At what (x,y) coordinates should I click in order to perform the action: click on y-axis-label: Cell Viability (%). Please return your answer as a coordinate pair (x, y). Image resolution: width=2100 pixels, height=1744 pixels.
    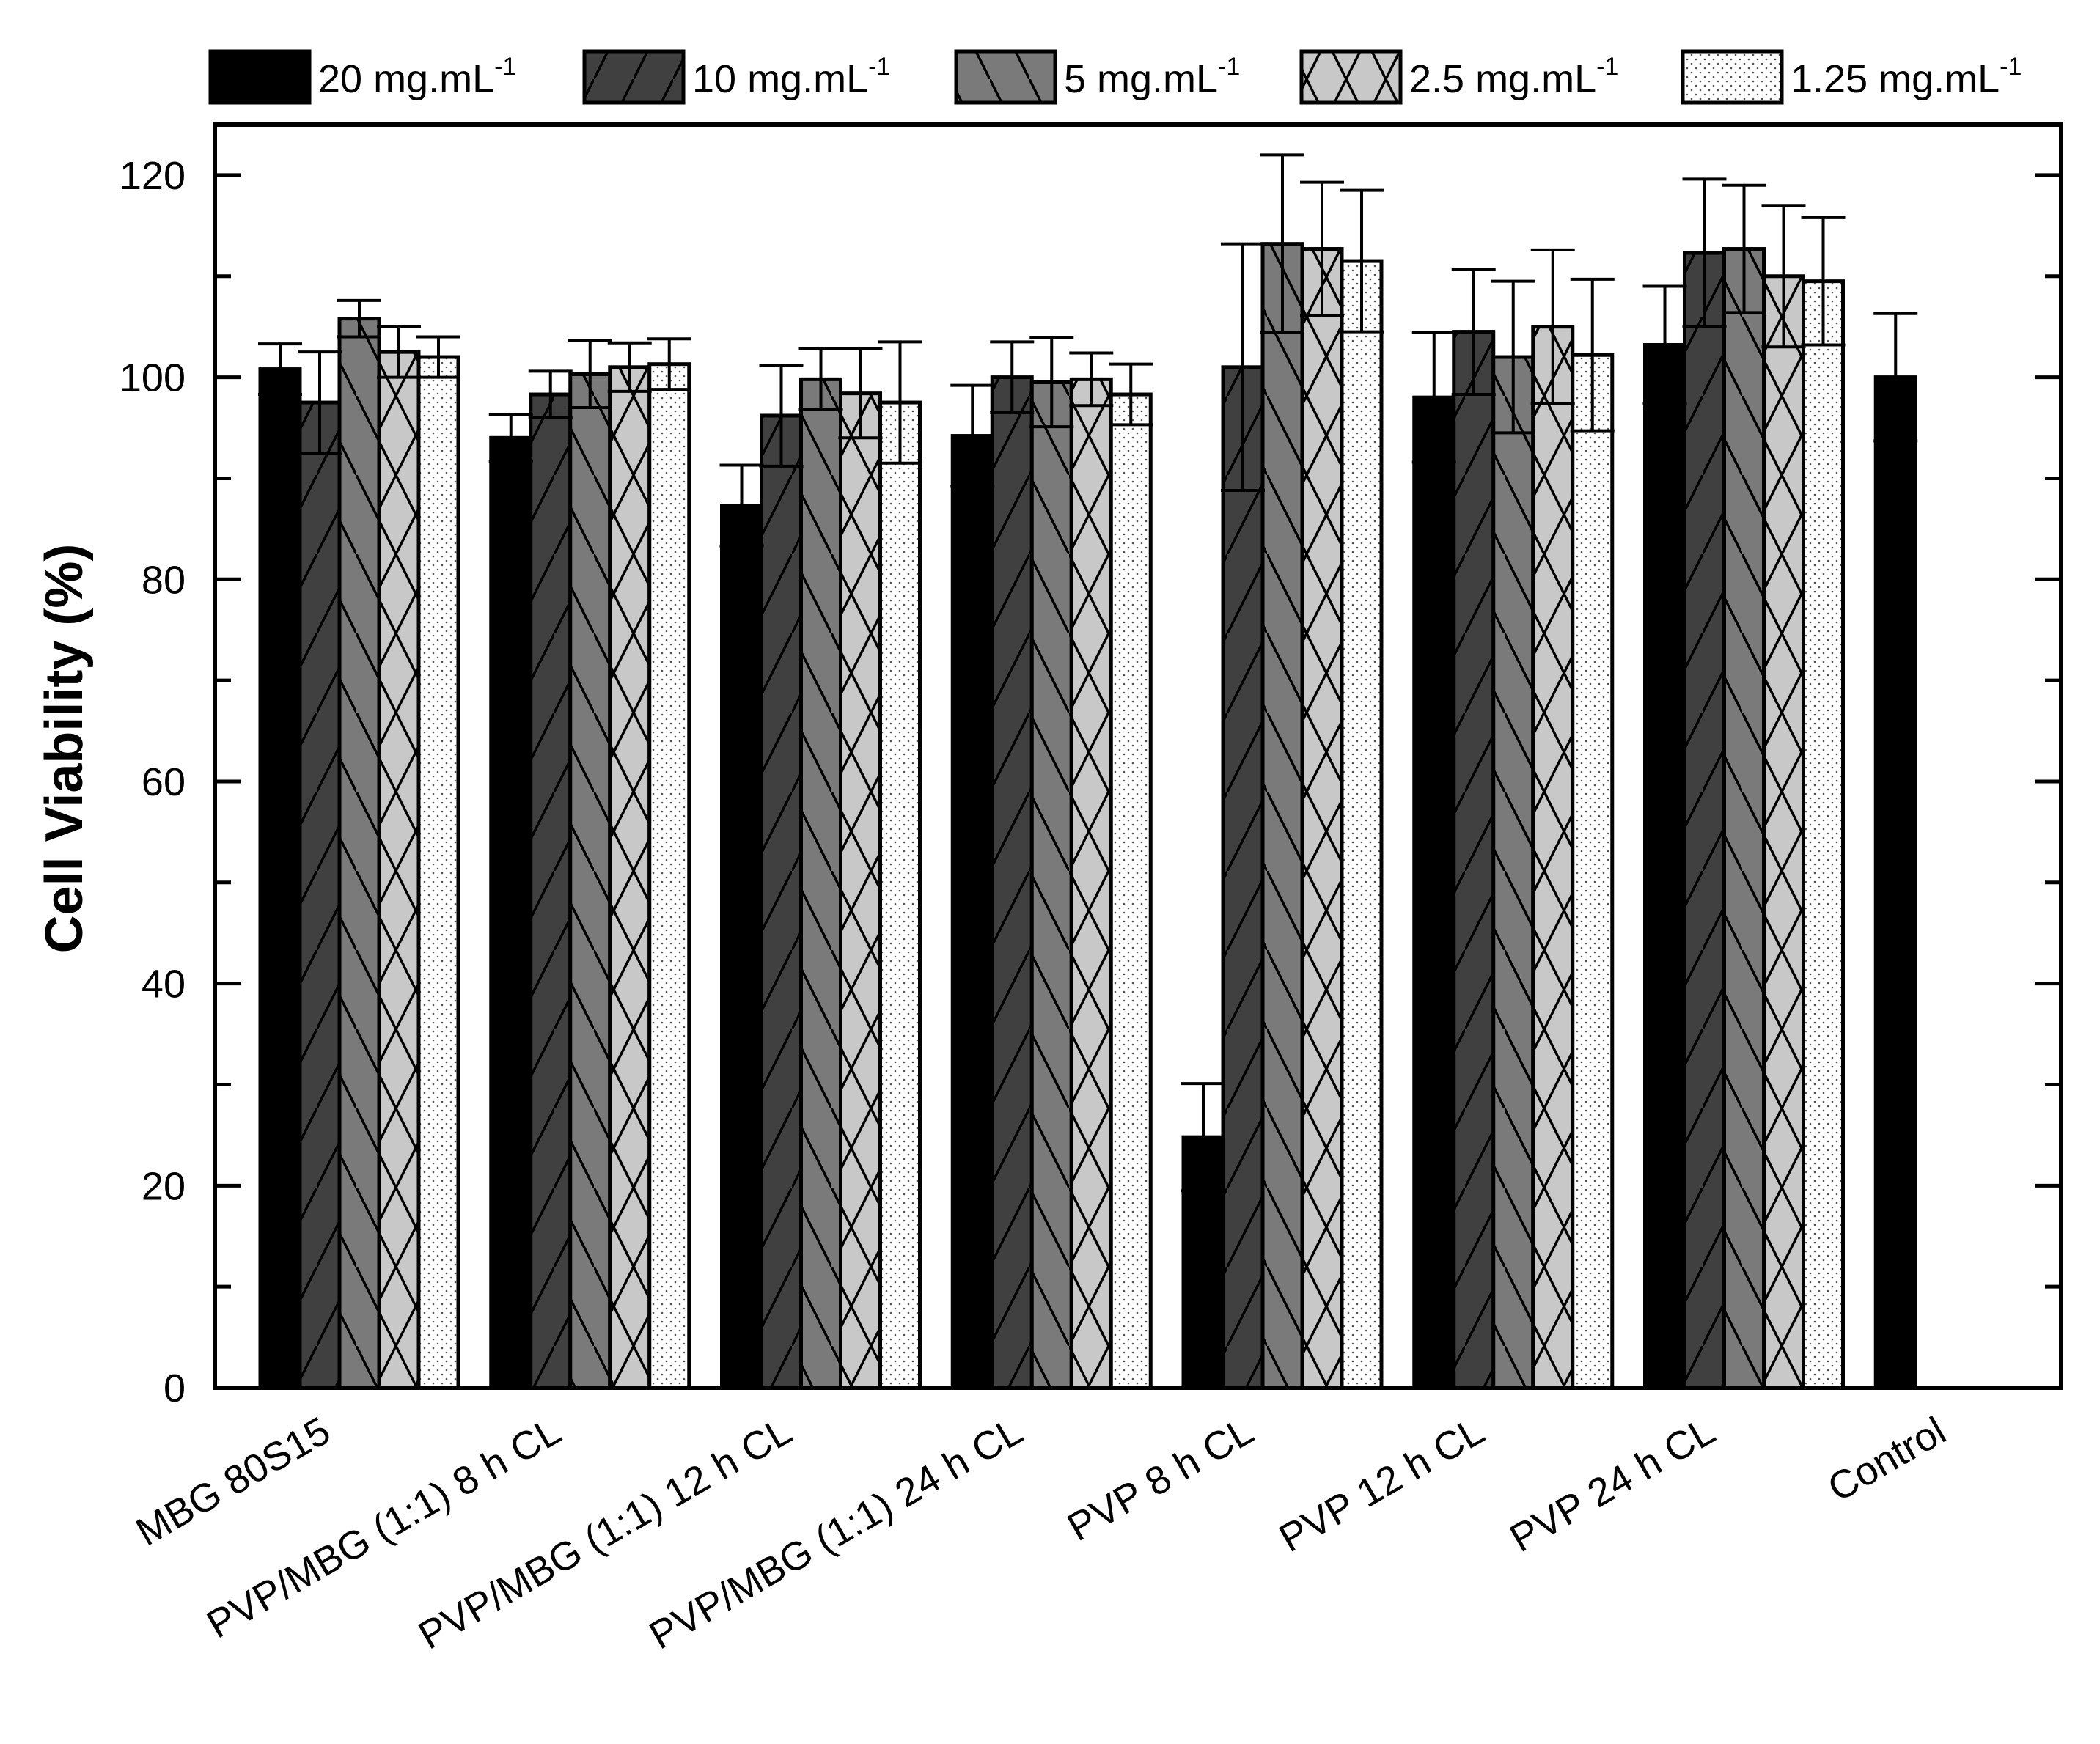
    Looking at the image, I should click on (64, 749).